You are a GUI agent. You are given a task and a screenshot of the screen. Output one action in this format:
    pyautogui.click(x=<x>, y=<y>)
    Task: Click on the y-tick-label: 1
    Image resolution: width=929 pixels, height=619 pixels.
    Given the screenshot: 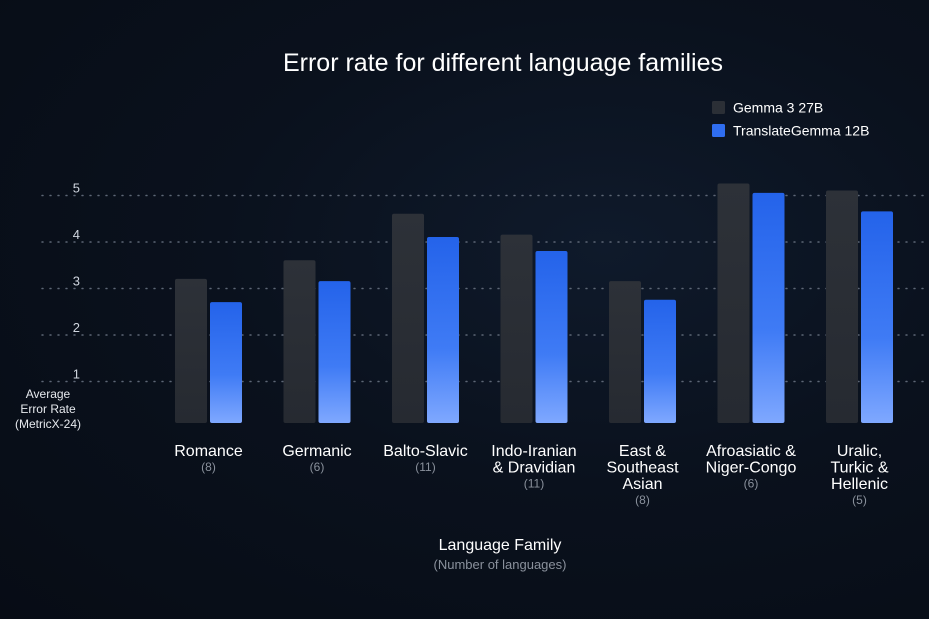 What is the action you would take?
    pyautogui.click(x=76, y=374)
    